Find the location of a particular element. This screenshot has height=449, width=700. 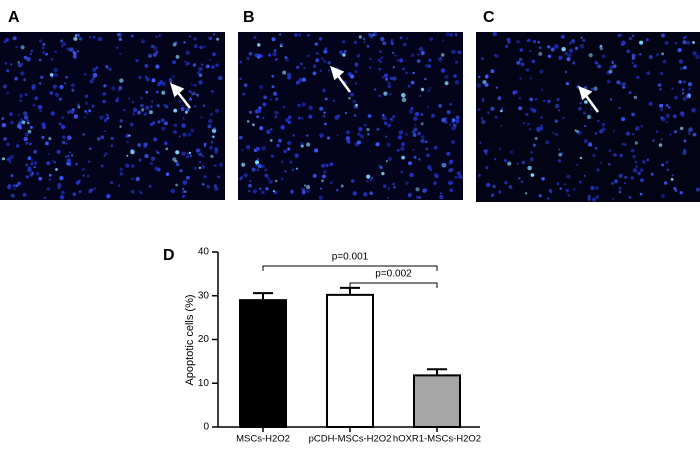

arrows is located at coordinates (385, 89).